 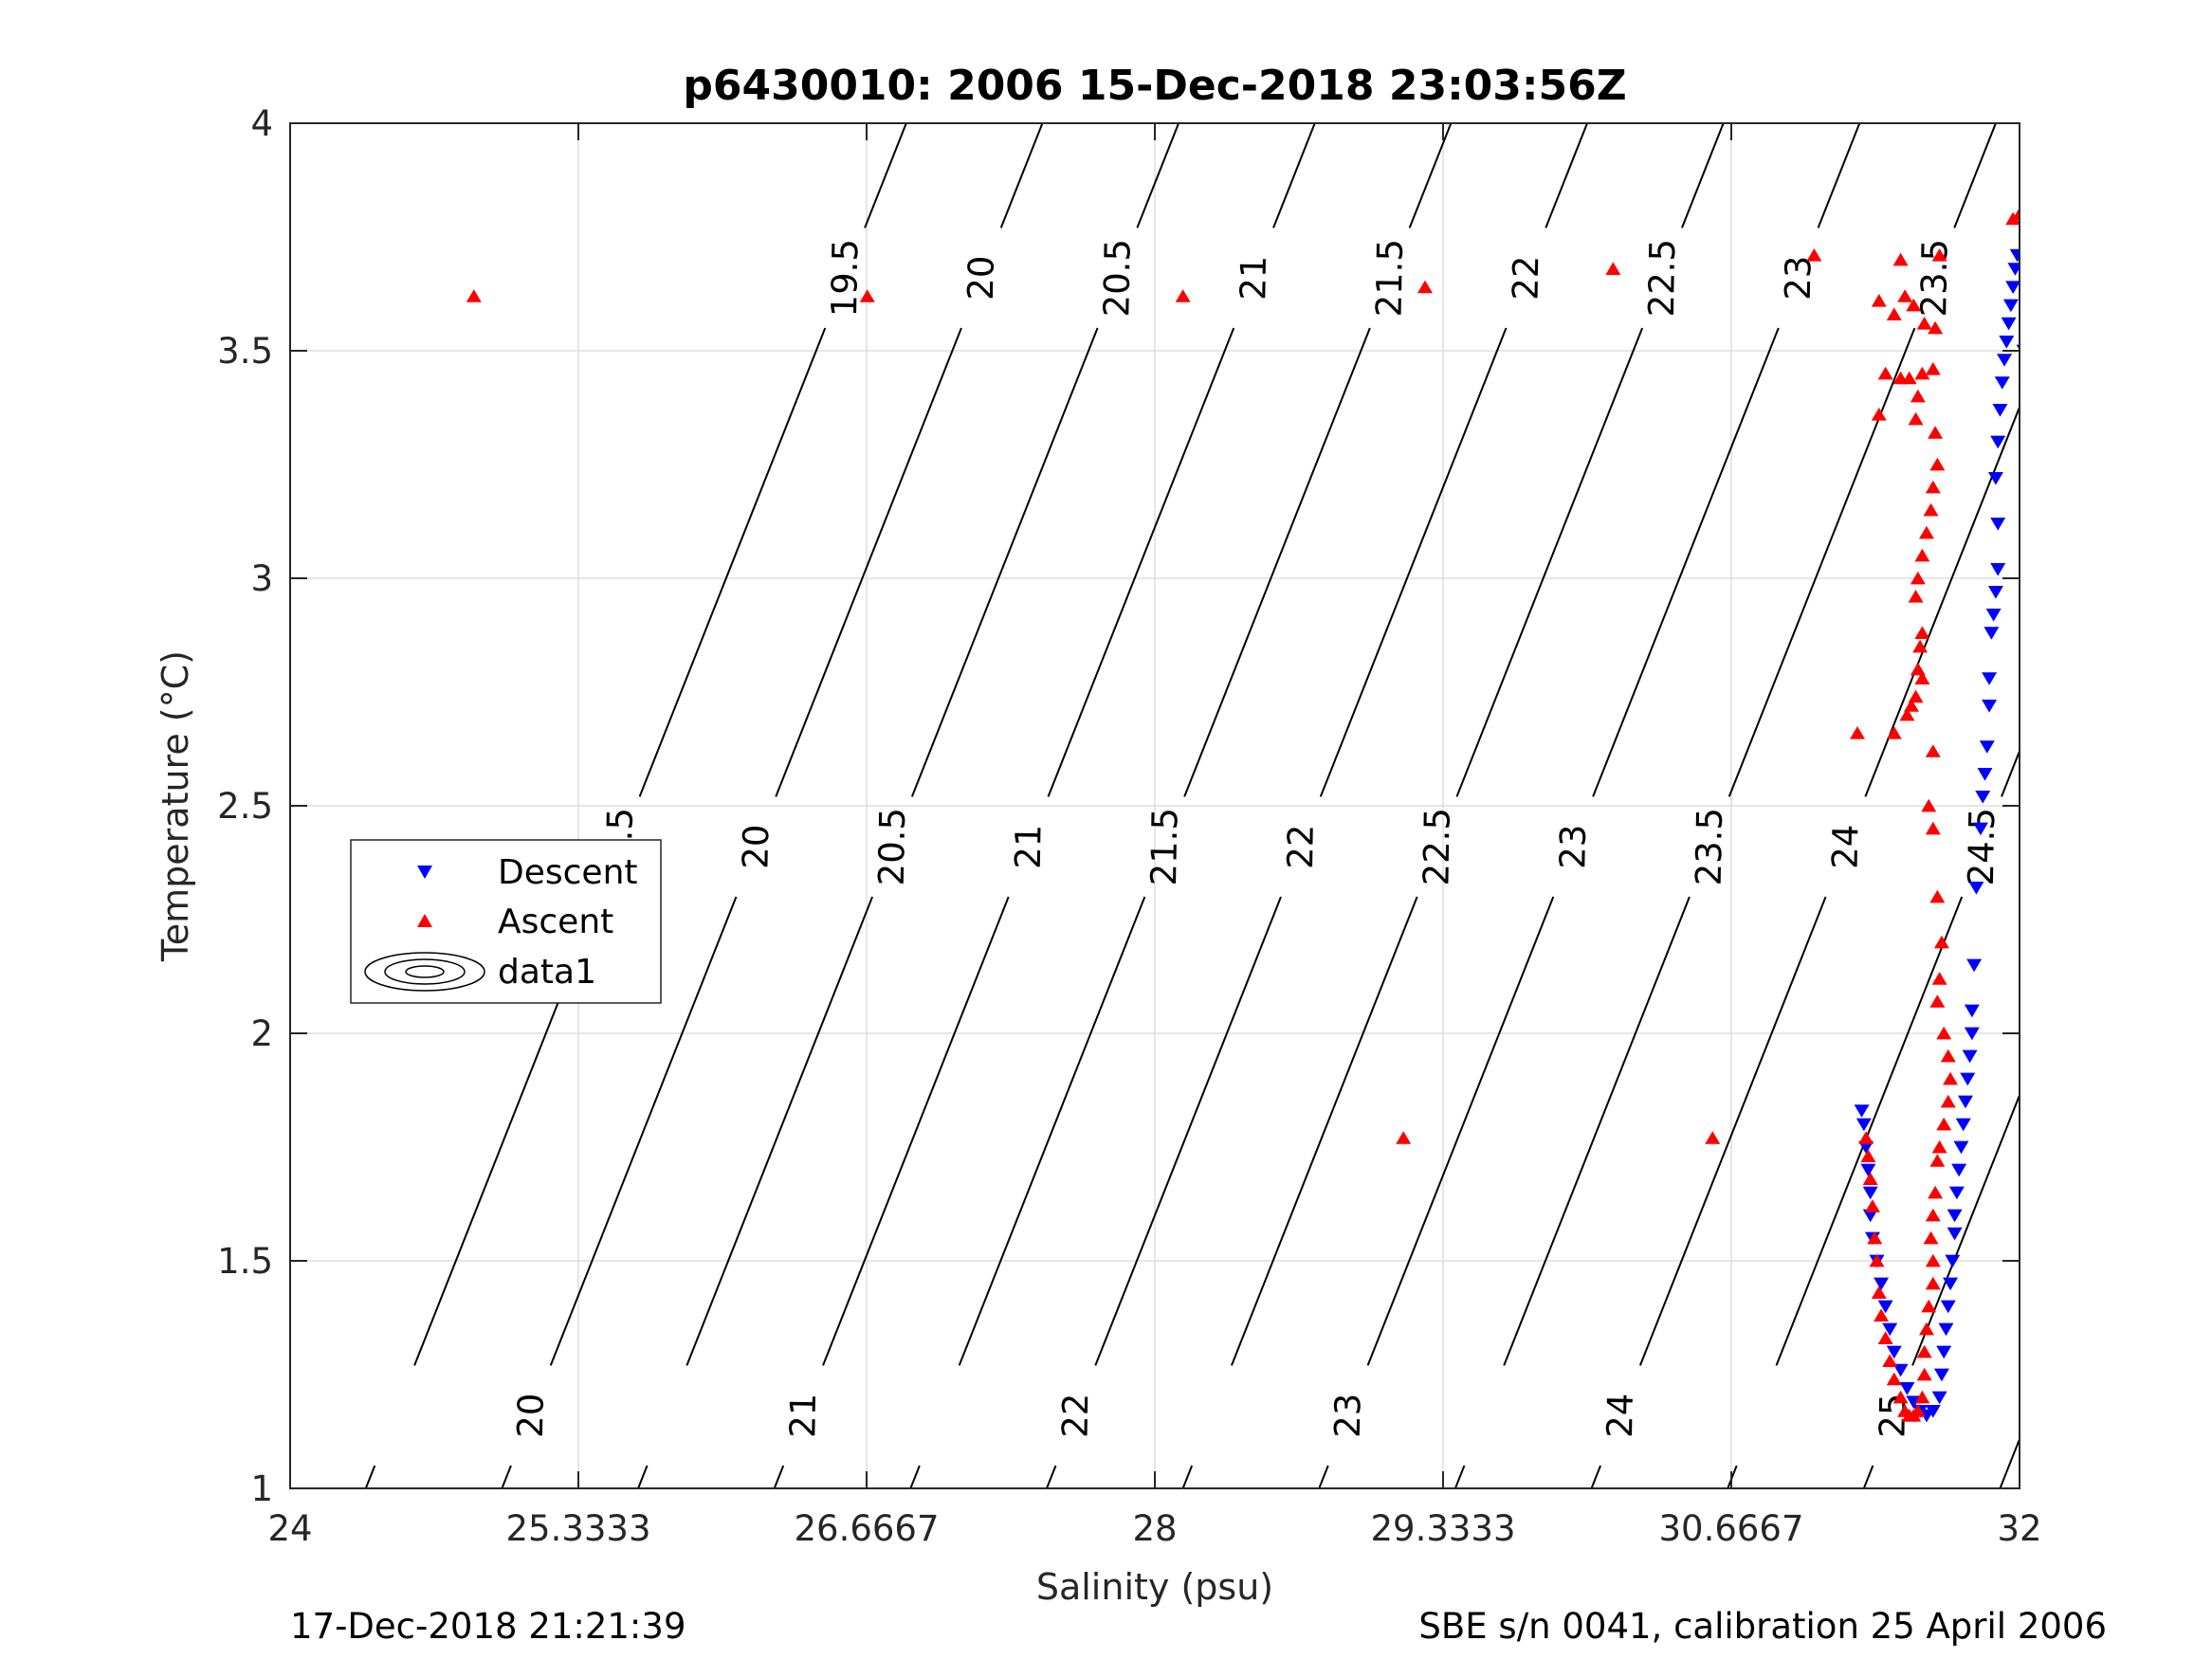 I want to click on y-tick-label: 3.5, so click(x=245, y=351).